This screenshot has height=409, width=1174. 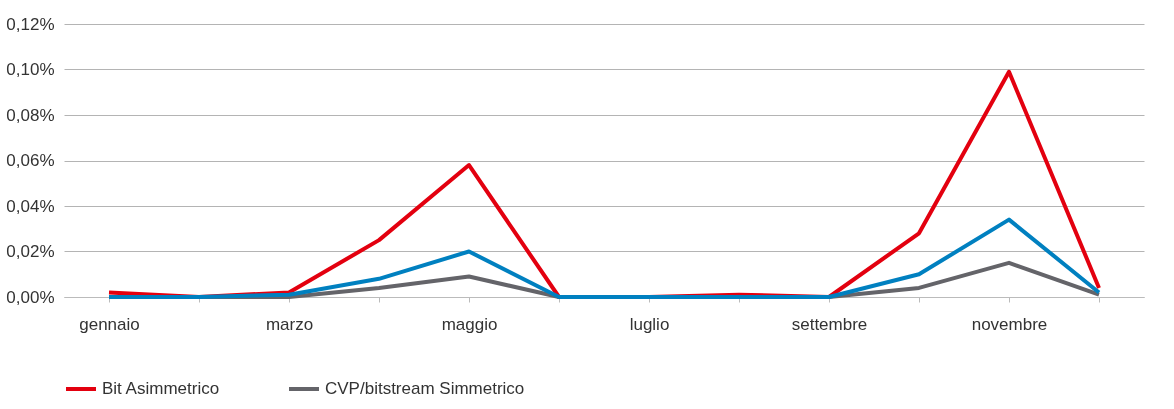 What do you see at coordinates (30, 24) in the screenshot?
I see `y-tick-label: 0,12%` at bounding box center [30, 24].